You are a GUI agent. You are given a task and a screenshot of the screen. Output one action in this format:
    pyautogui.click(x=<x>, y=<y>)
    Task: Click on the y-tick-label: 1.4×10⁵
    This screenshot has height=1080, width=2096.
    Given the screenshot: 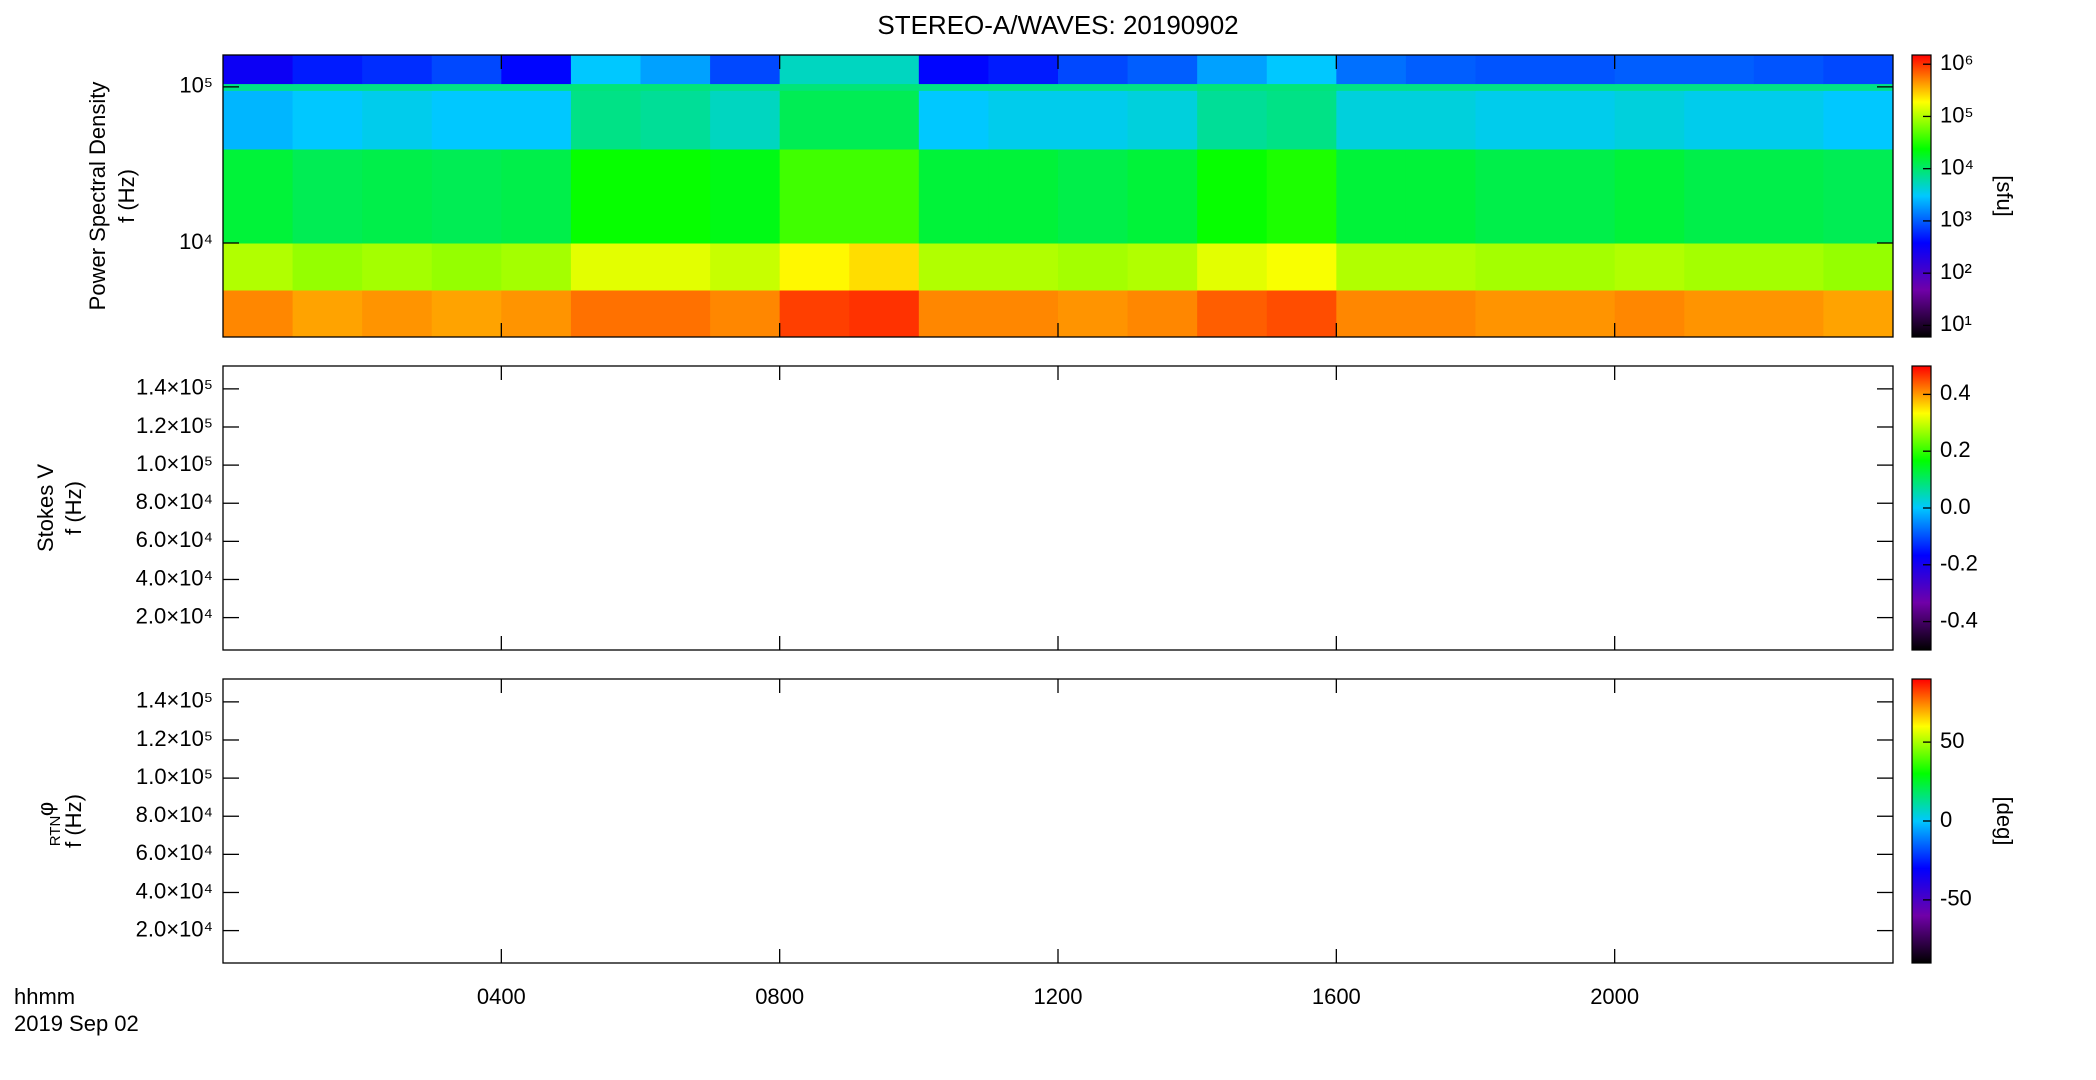 What is the action you would take?
    pyautogui.click(x=174, y=387)
    